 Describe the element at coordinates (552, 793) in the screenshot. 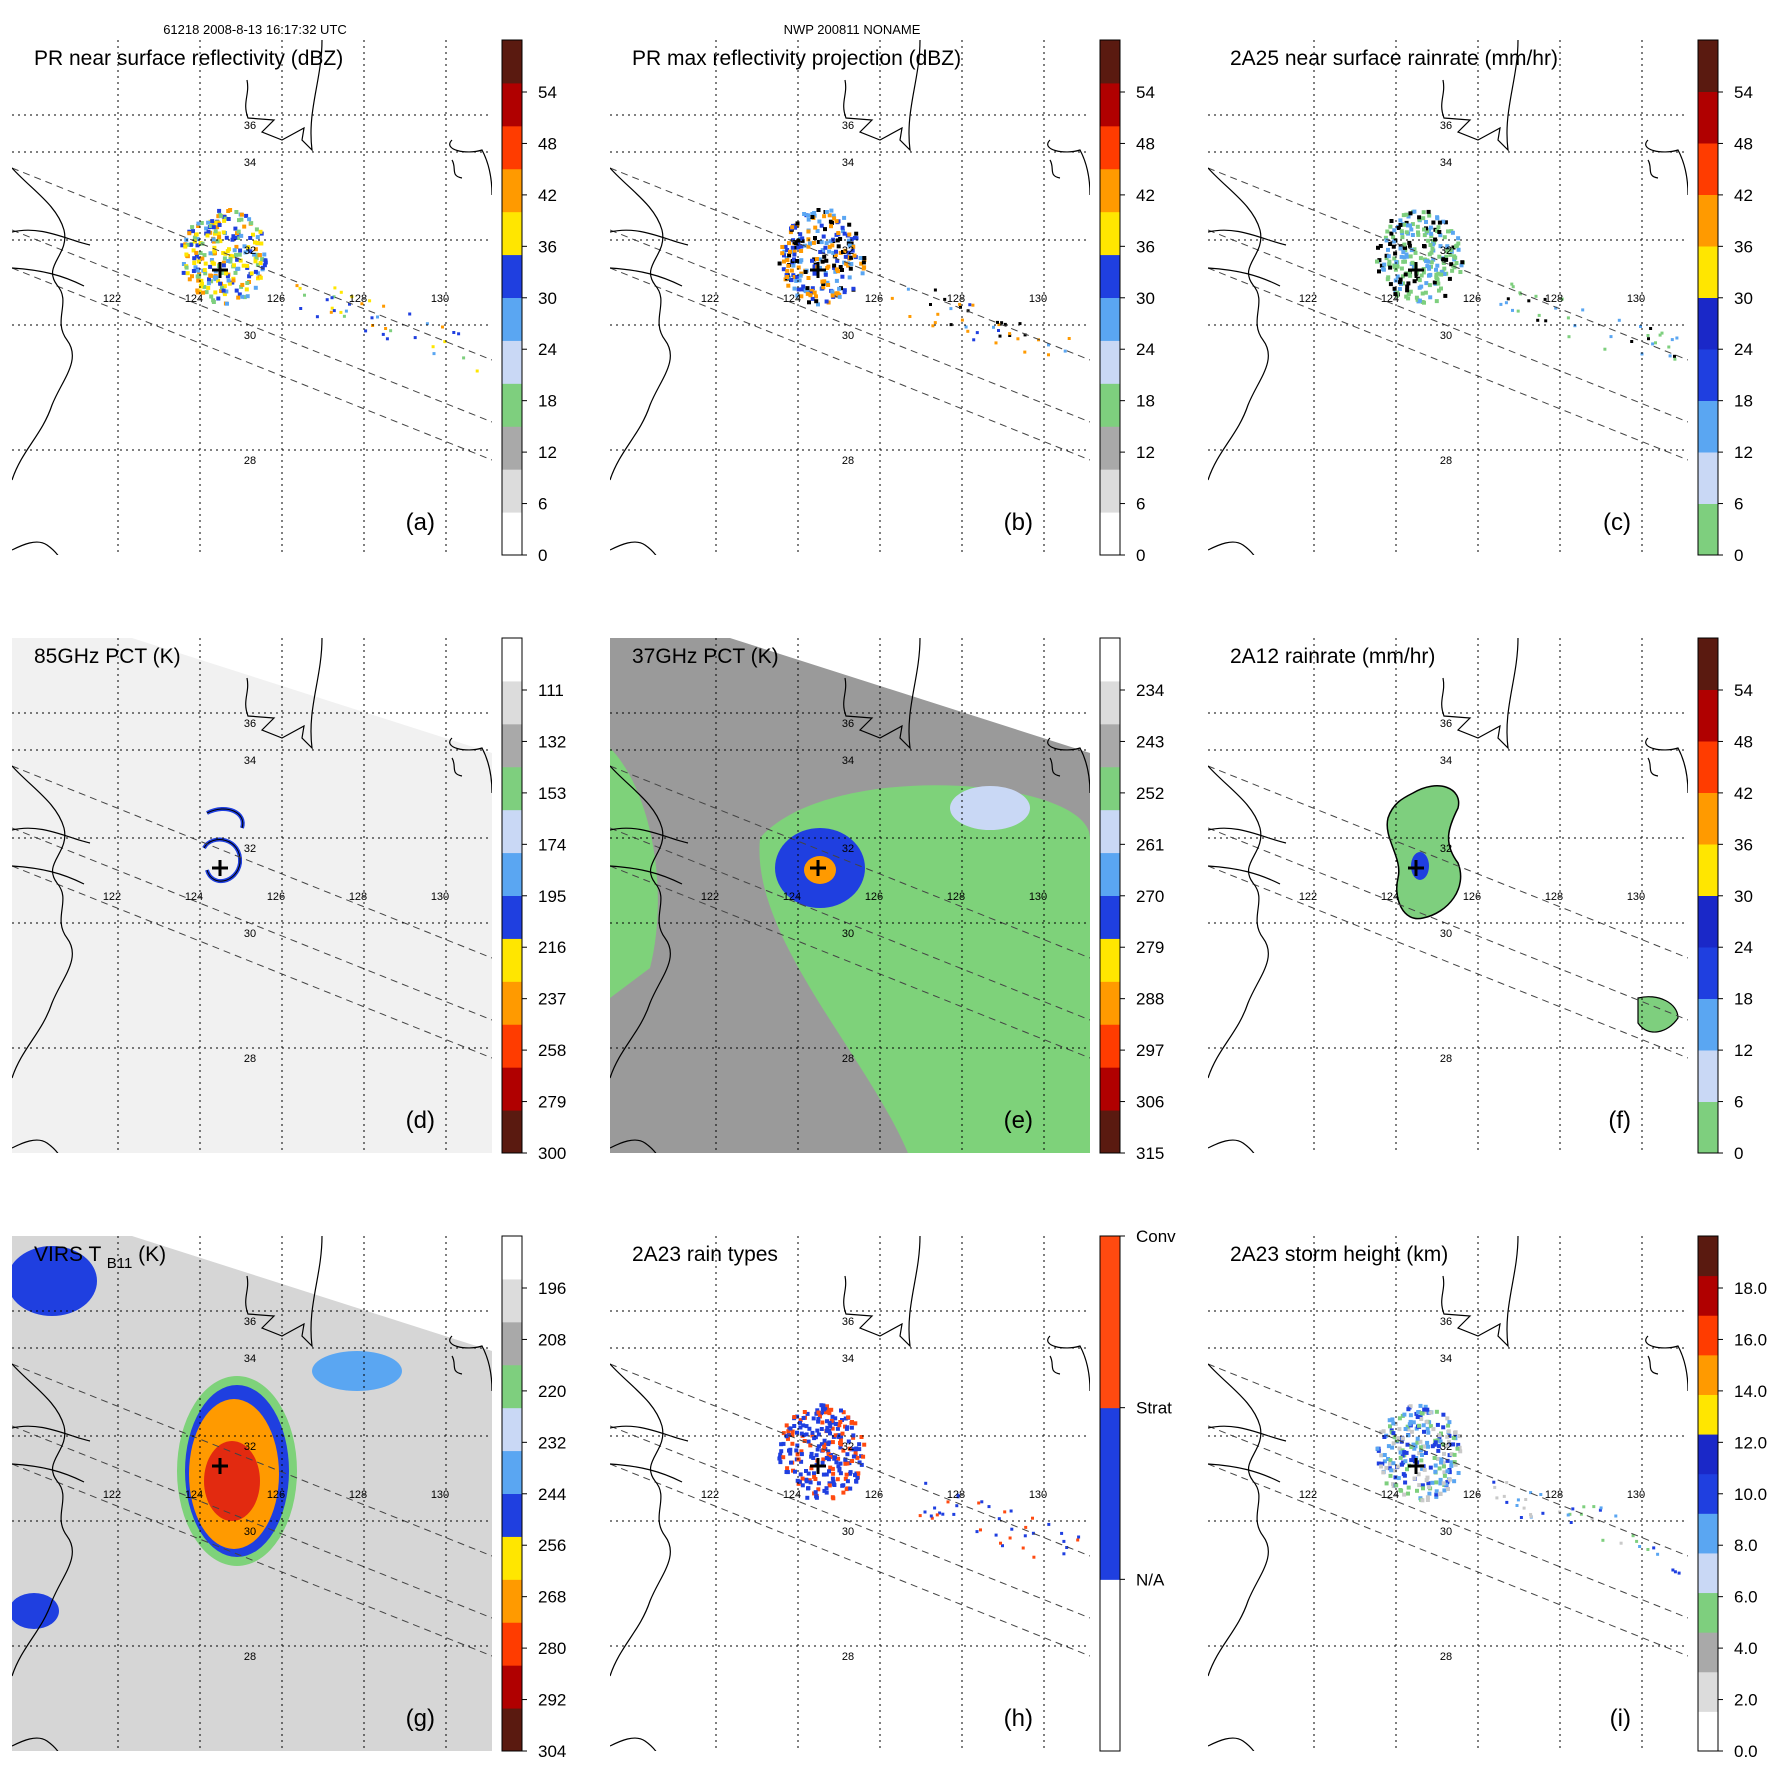

I see `colorbar-tick-label: 153` at that location.